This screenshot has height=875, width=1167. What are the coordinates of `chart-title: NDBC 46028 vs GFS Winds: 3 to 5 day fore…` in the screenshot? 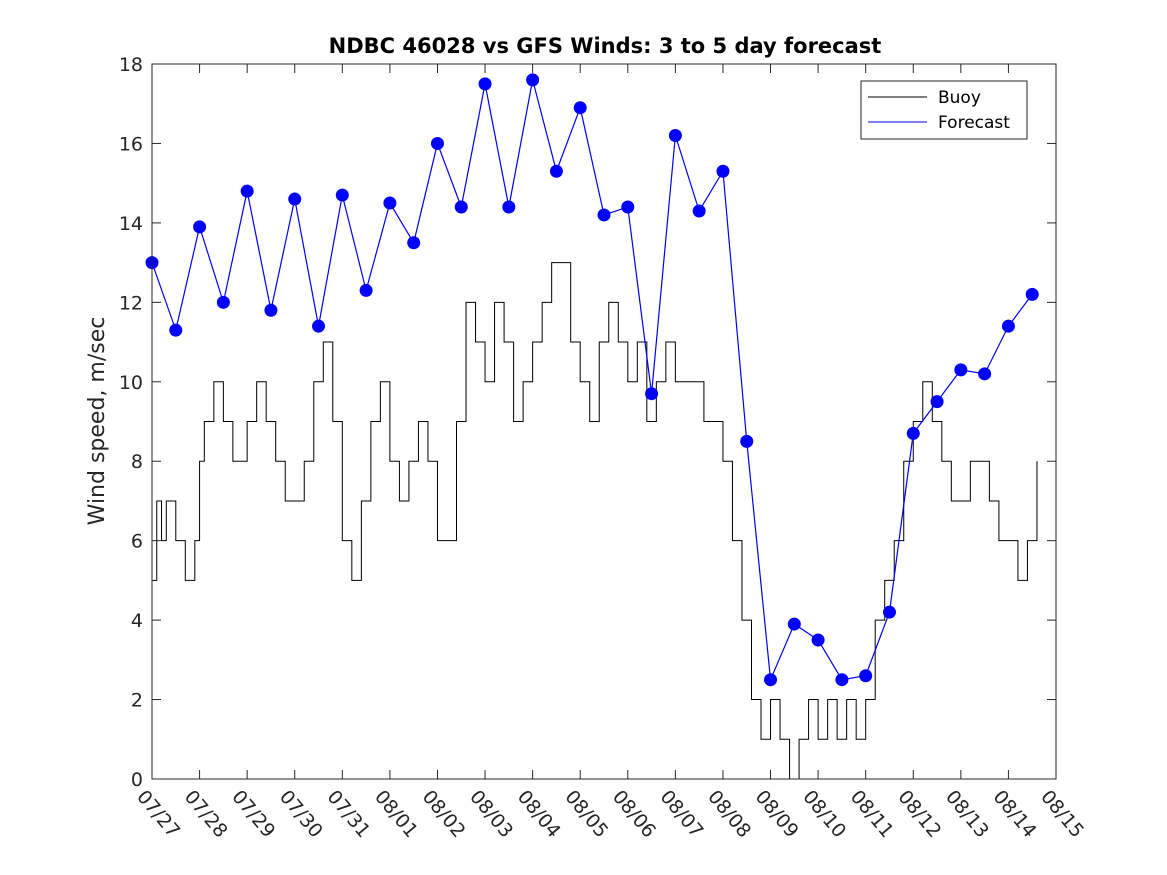 It's located at (605, 46).